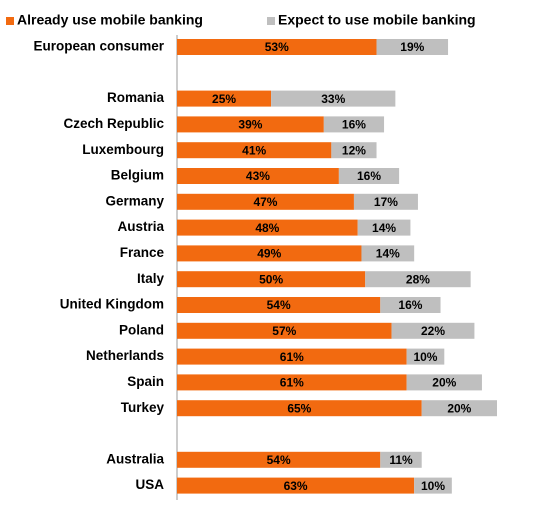  I want to click on value-label: 11%, so click(401, 460).